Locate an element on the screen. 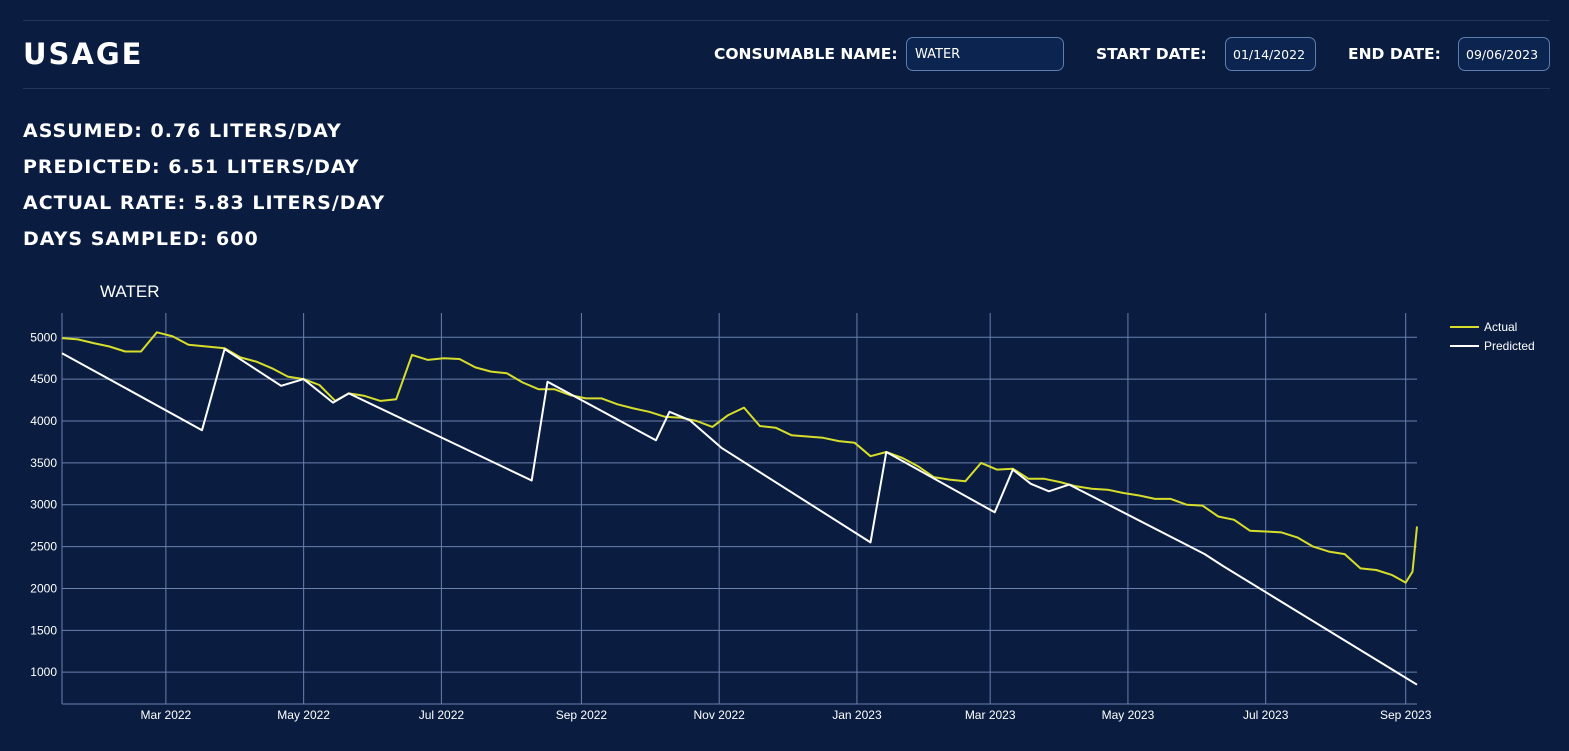 The width and height of the screenshot is (1569, 751). start-date-label: START DATE: is located at coordinates (1151, 54).